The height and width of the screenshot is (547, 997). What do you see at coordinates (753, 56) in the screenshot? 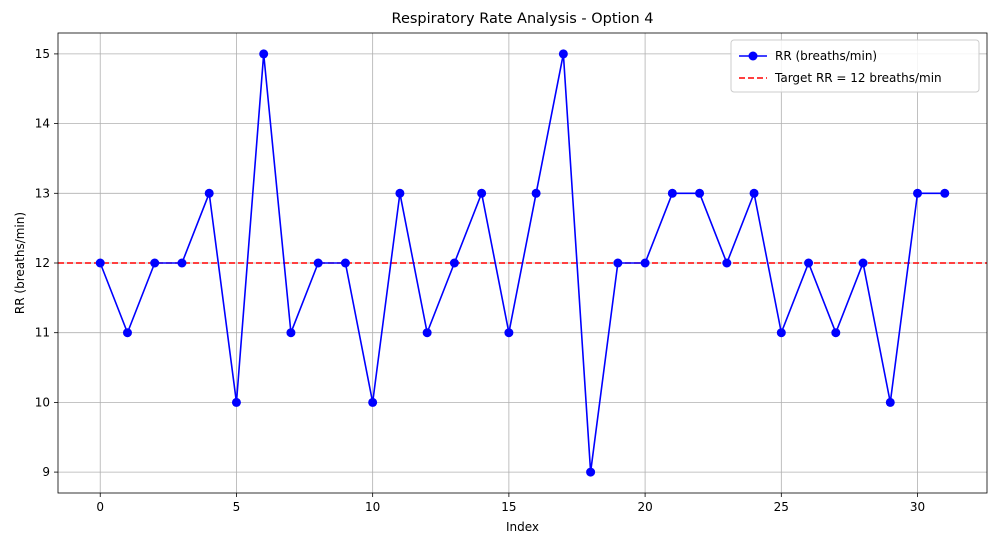
I see `legend-series-marker` at bounding box center [753, 56].